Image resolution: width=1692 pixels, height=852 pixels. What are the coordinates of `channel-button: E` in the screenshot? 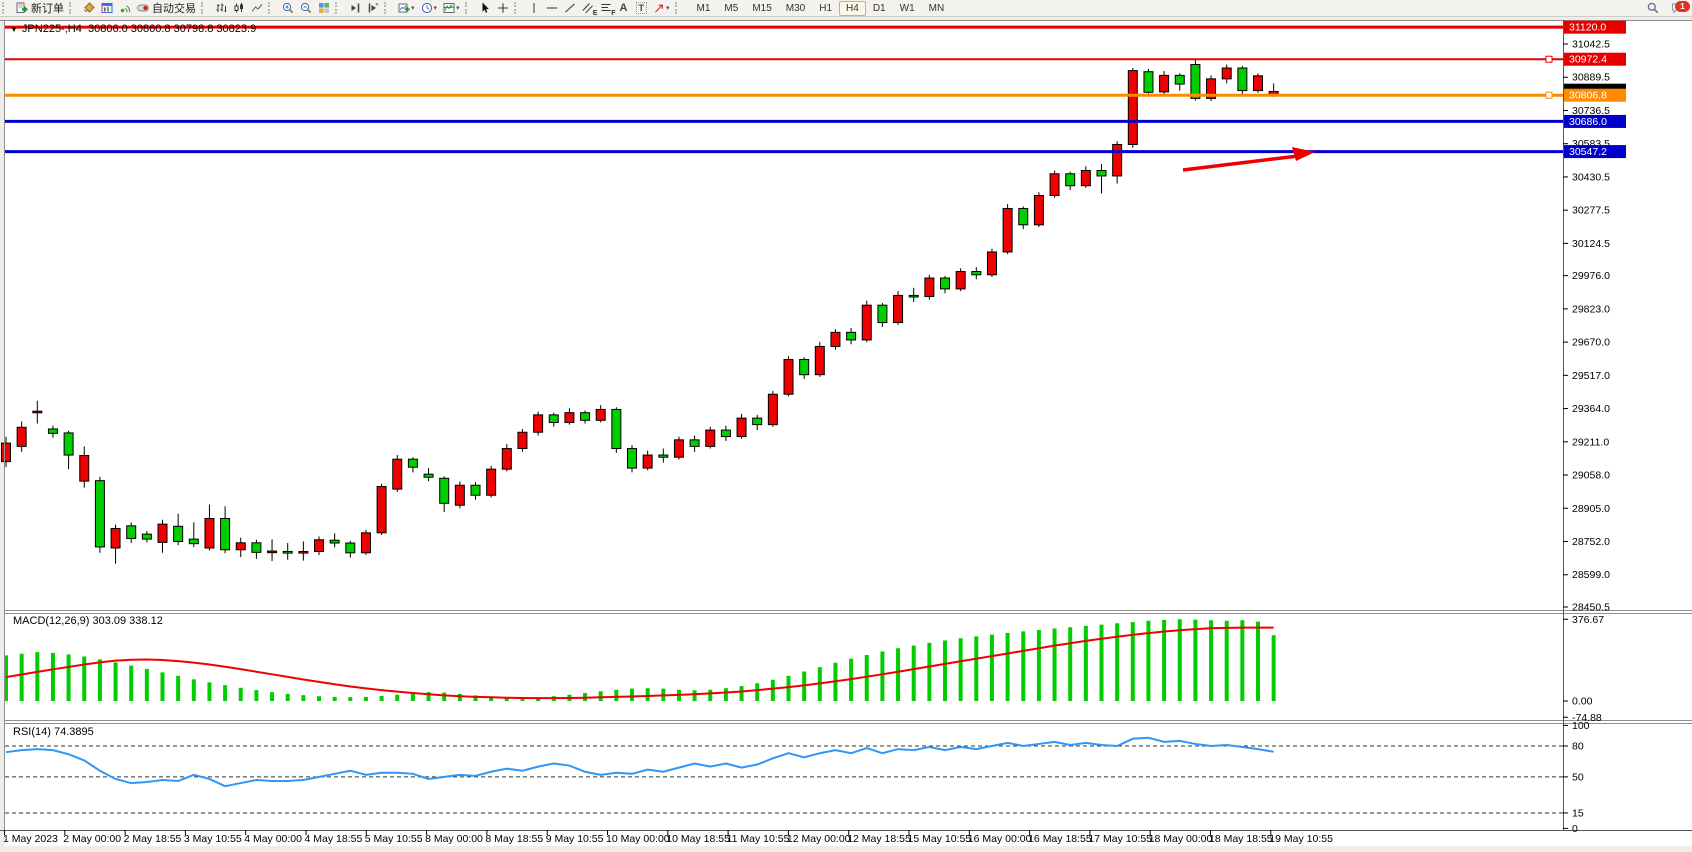 It's located at (588, 9).